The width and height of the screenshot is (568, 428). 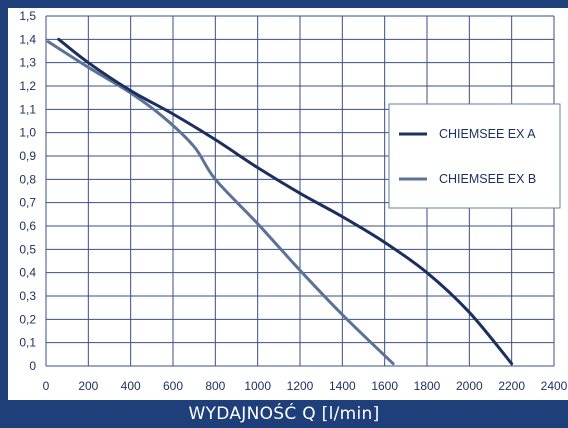 I want to click on y-tick-label: 0,1, so click(x=27, y=343).